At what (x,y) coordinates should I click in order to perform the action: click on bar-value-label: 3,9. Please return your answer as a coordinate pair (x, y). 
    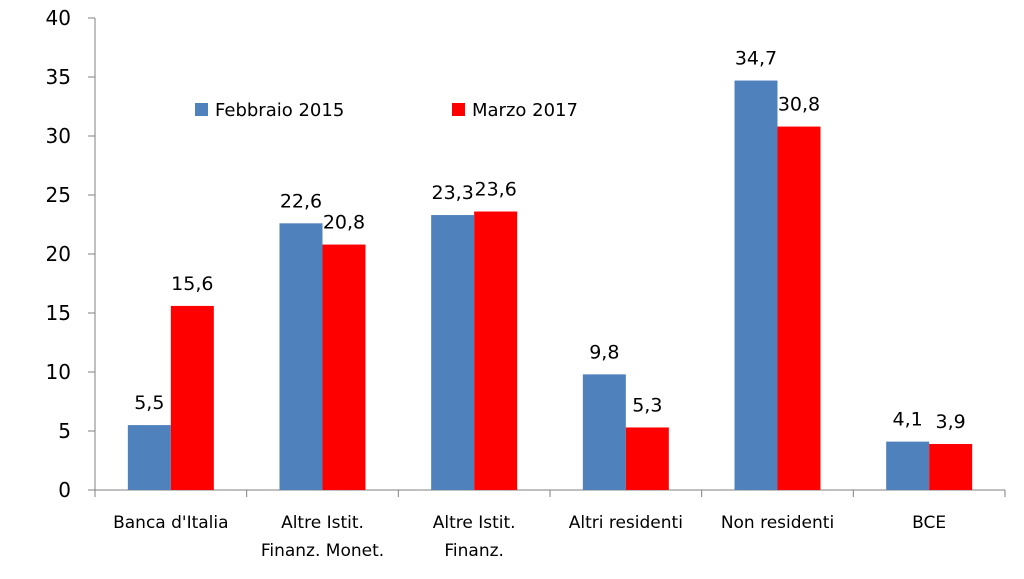
    Looking at the image, I should click on (951, 422).